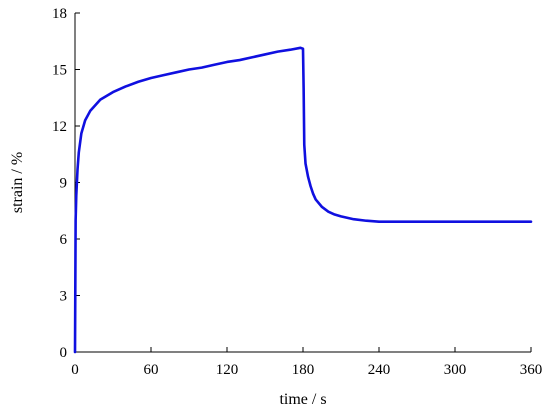 This screenshot has width=550, height=411. Describe the element at coordinates (75, 370) in the screenshot. I see `x-tick-label: 0` at that location.